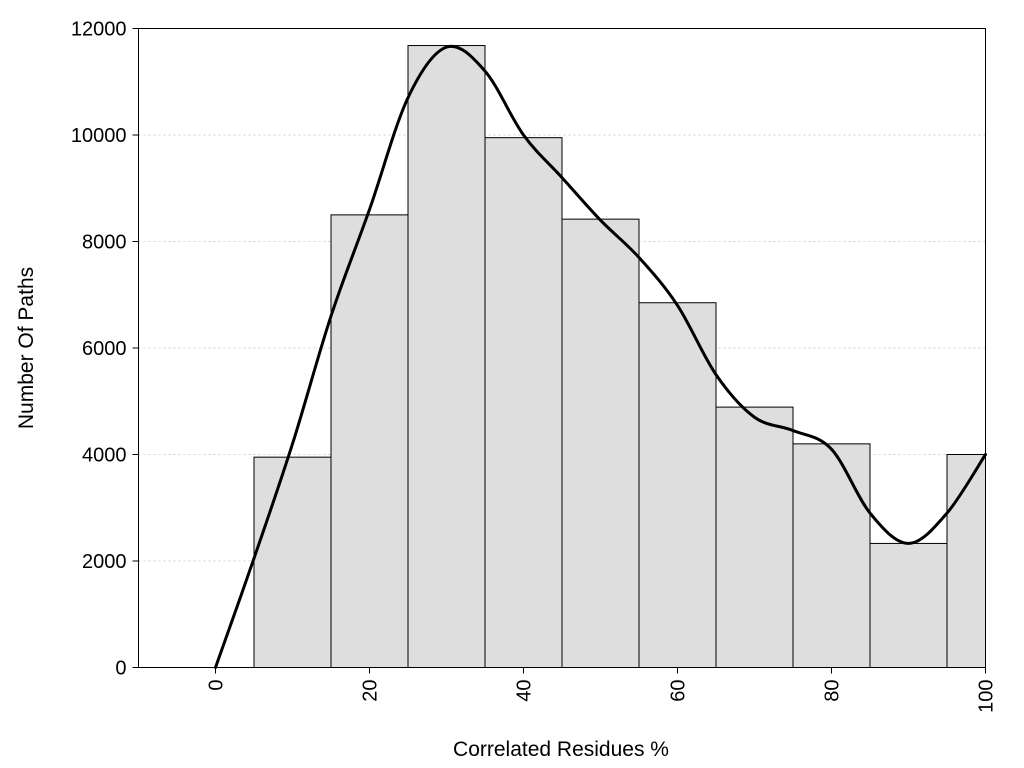 The height and width of the screenshot is (768, 1024). I want to click on y-tick-label: 6000, so click(104, 349).